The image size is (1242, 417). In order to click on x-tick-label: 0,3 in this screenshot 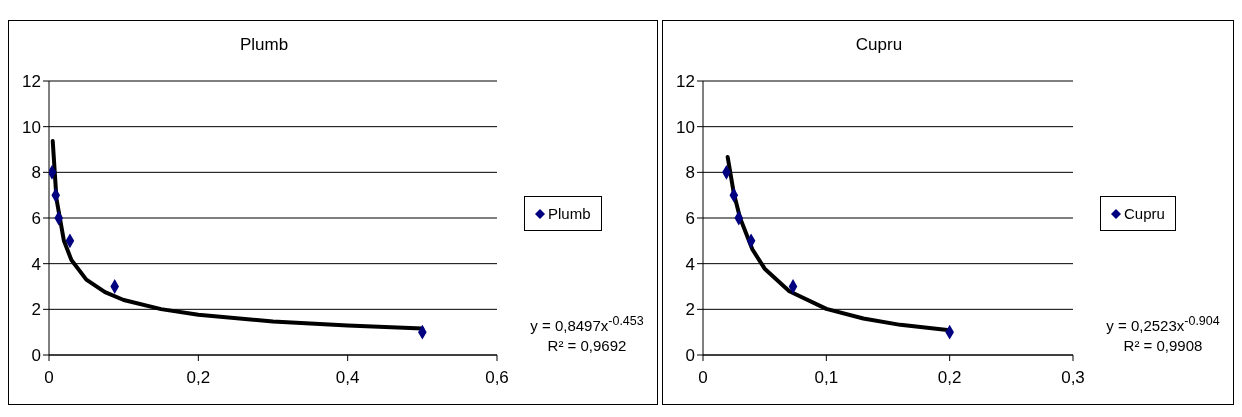, I will do `click(1073, 378)`.